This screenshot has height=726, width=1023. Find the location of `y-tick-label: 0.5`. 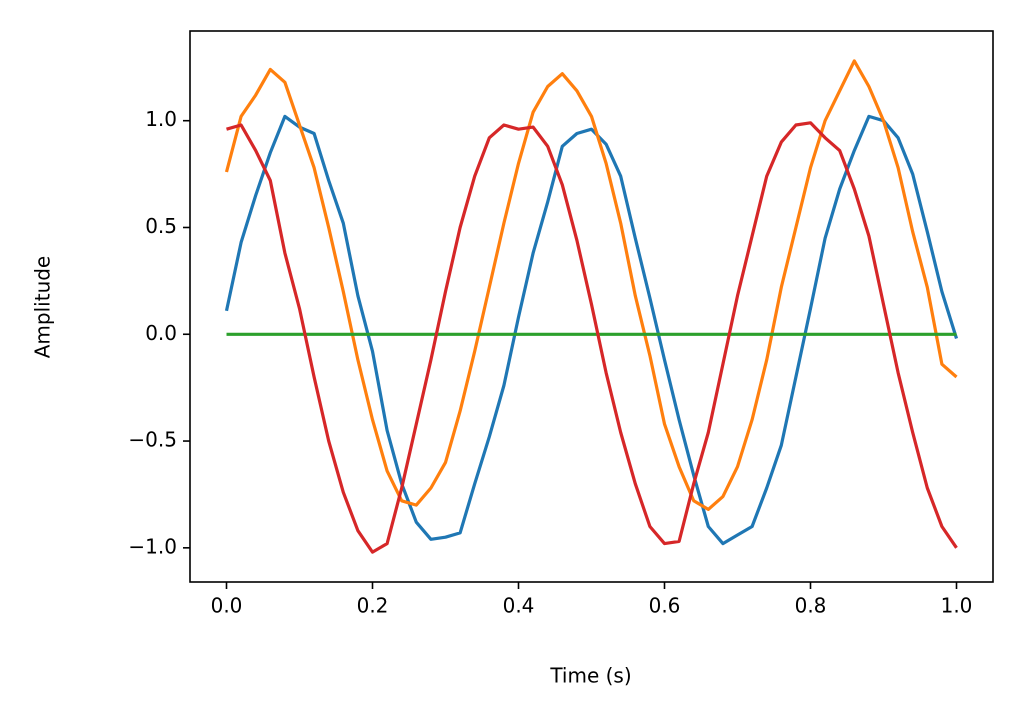

y-tick-label: 0.5 is located at coordinates (161, 226).